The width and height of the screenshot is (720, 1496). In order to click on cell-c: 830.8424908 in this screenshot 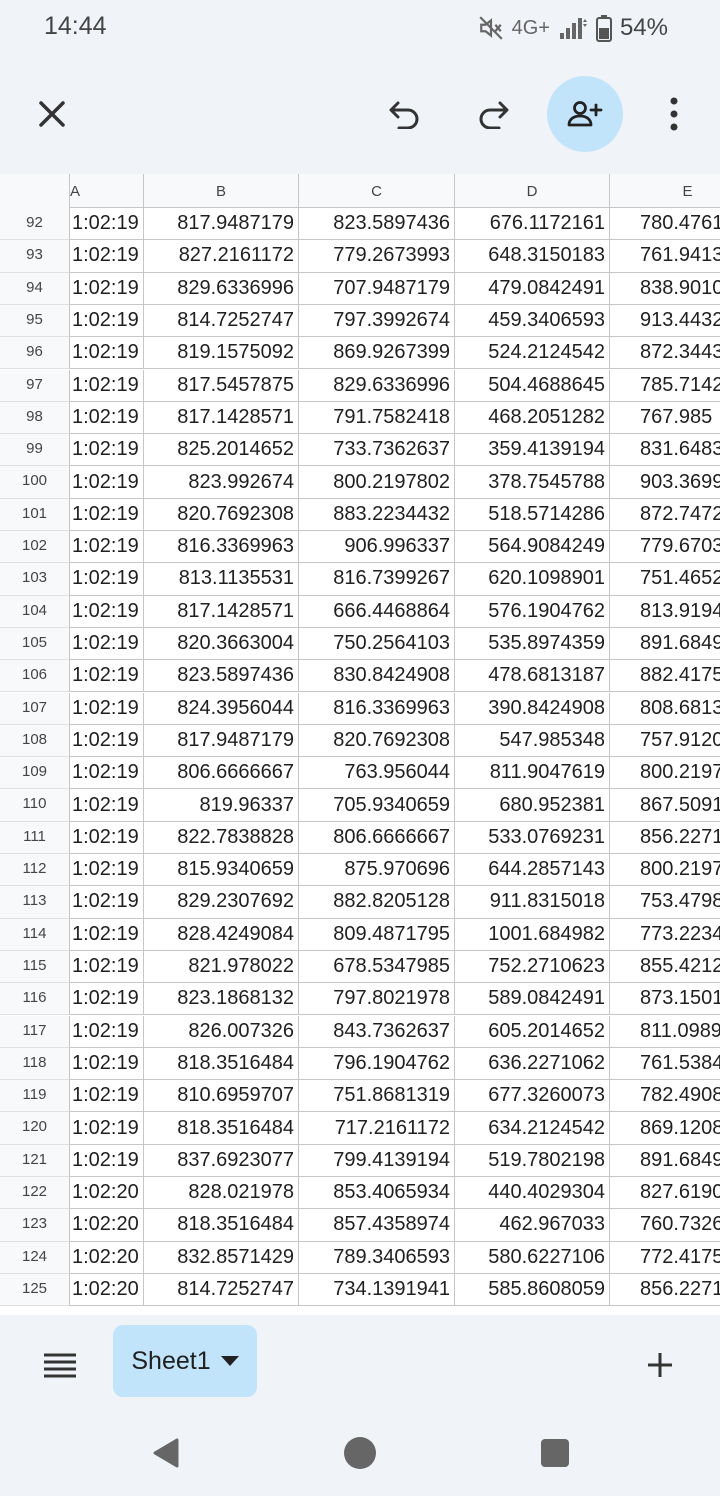, I will do `click(377, 676)`.